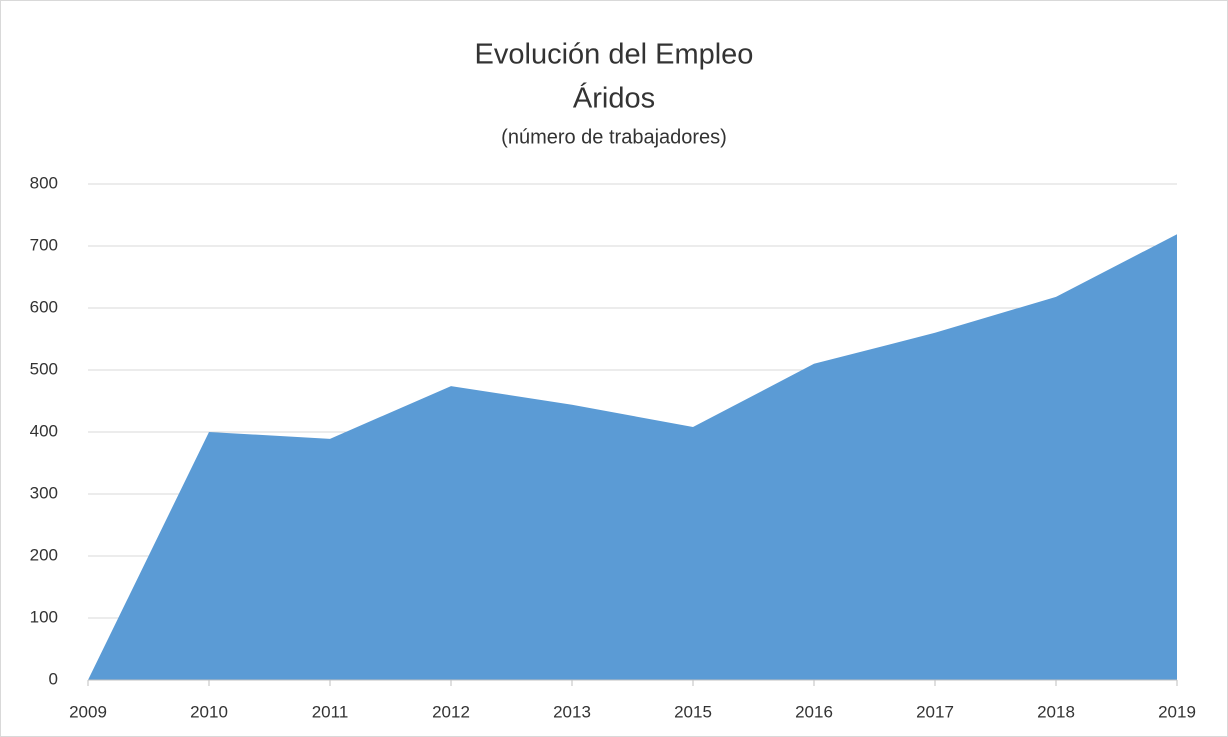 The height and width of the screenshot is (737, 1228). I want to click on x-tick-label: 2017, so click(935, 711).